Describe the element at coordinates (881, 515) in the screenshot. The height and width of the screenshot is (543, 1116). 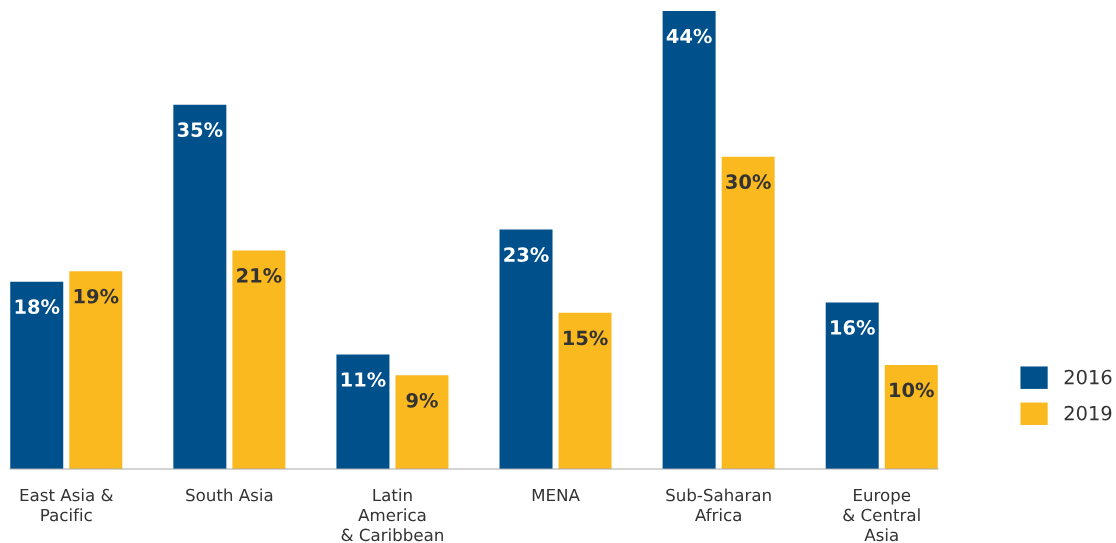
I see `x-tick-label: Europe & Central Asia` at that location.